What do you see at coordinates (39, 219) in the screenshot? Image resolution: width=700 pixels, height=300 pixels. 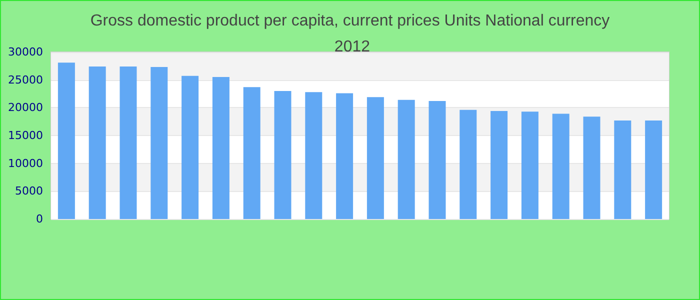 I see `y-tick-label: 0` at bounding box center [39, 219].